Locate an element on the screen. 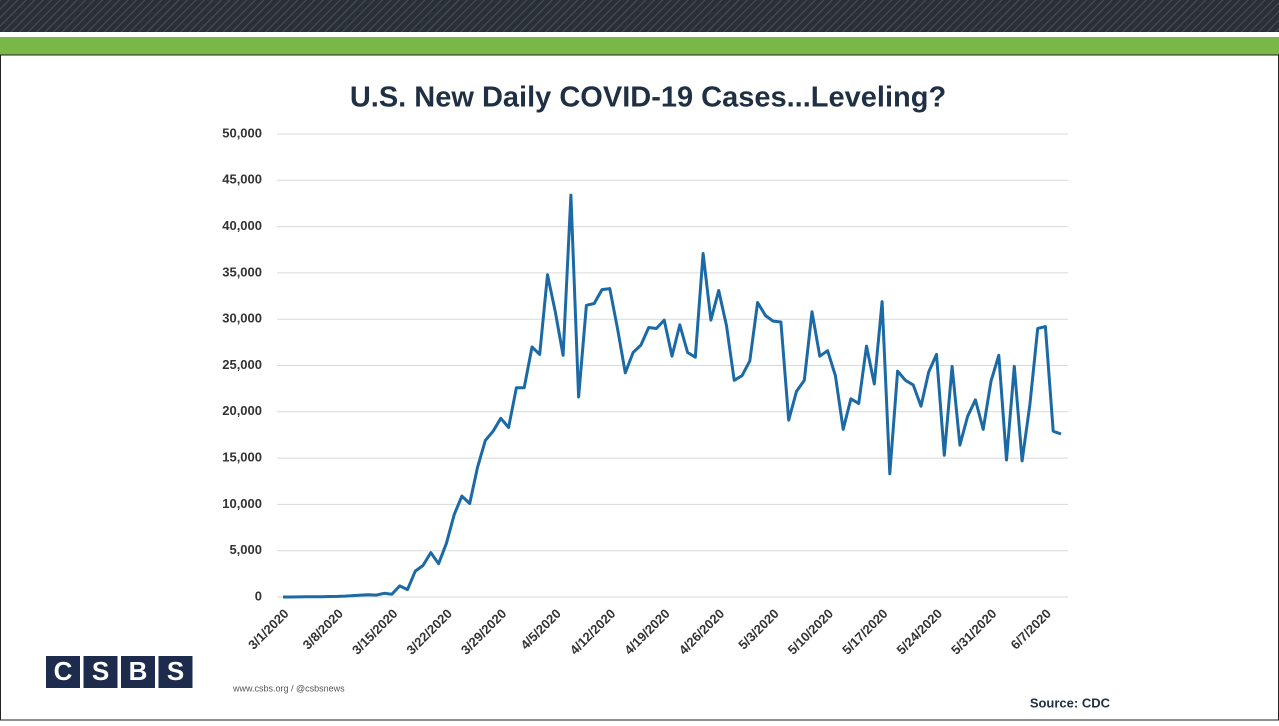  x-tick-label: 3/22/2020 is located at coordinates (429, 632).